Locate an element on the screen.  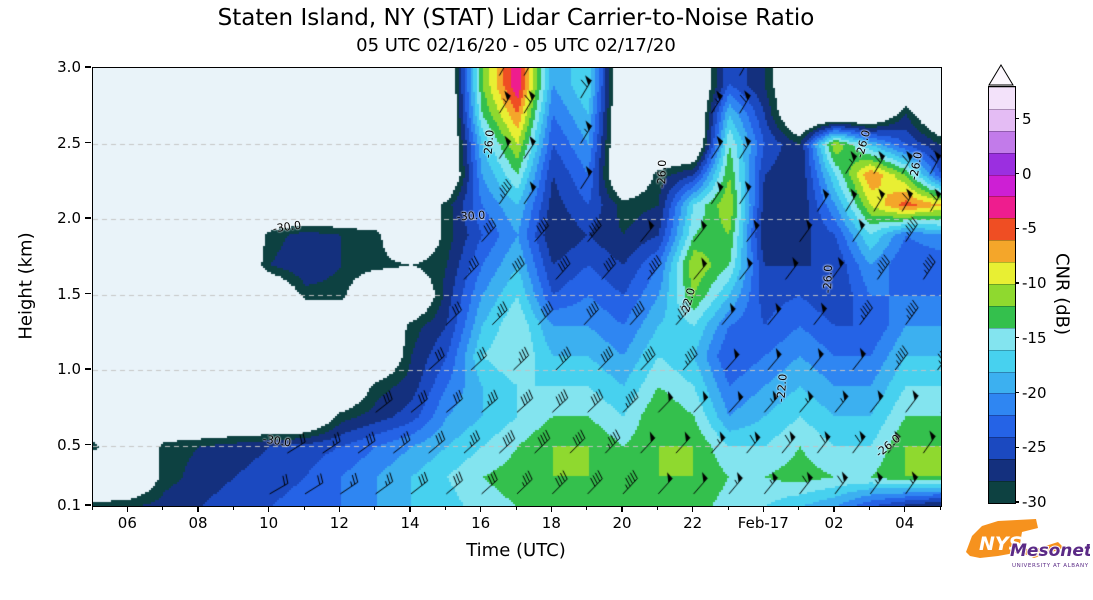
y-axis-label: Height (km) is located at coordinates (26, 286).